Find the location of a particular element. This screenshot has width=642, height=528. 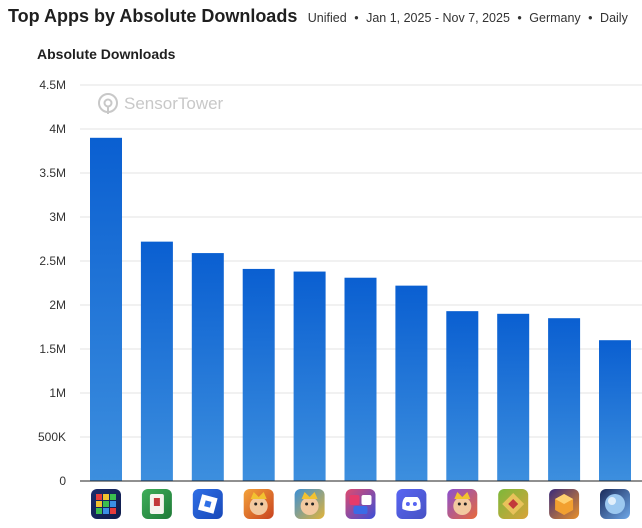

merge-numbers-app-icon is located at coordinates (360, 504).